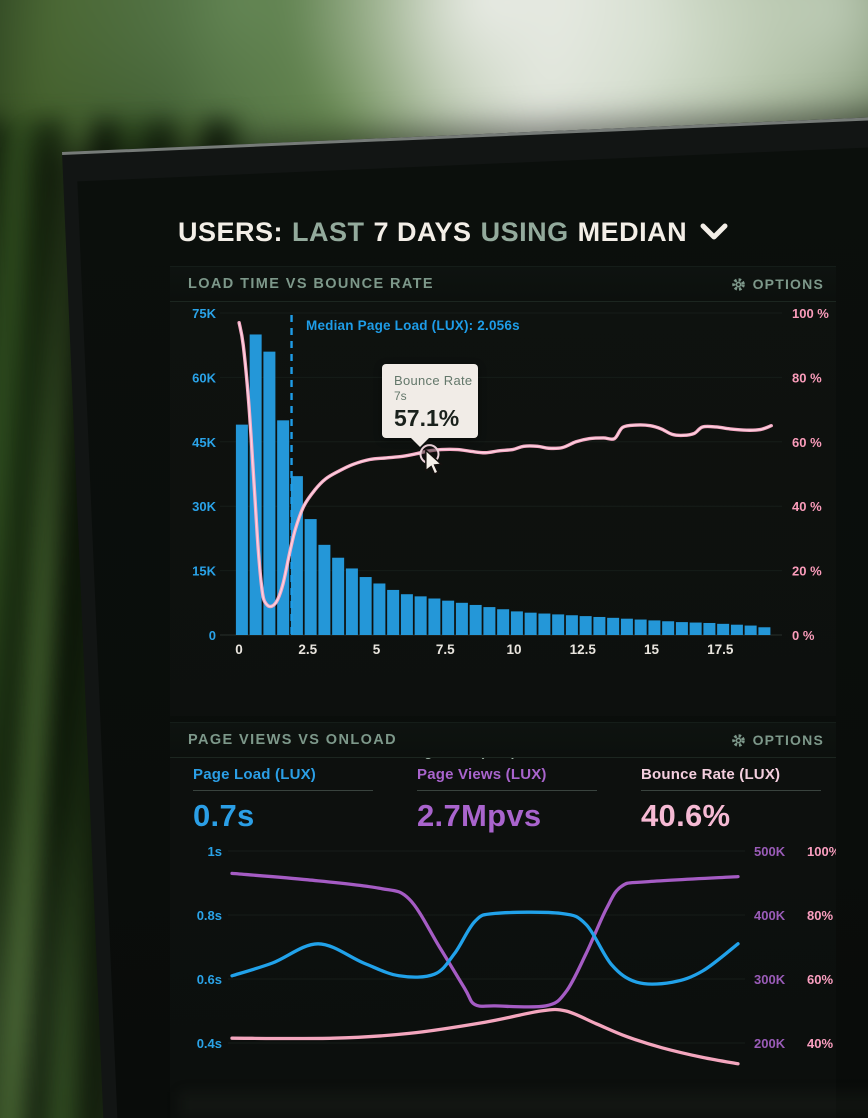 This screenshot has width=868, height=1118. What do you see at coordinates (204, 377) in the screenshot?
I see `svg-text: 60K` at bounding box center [204, 377].